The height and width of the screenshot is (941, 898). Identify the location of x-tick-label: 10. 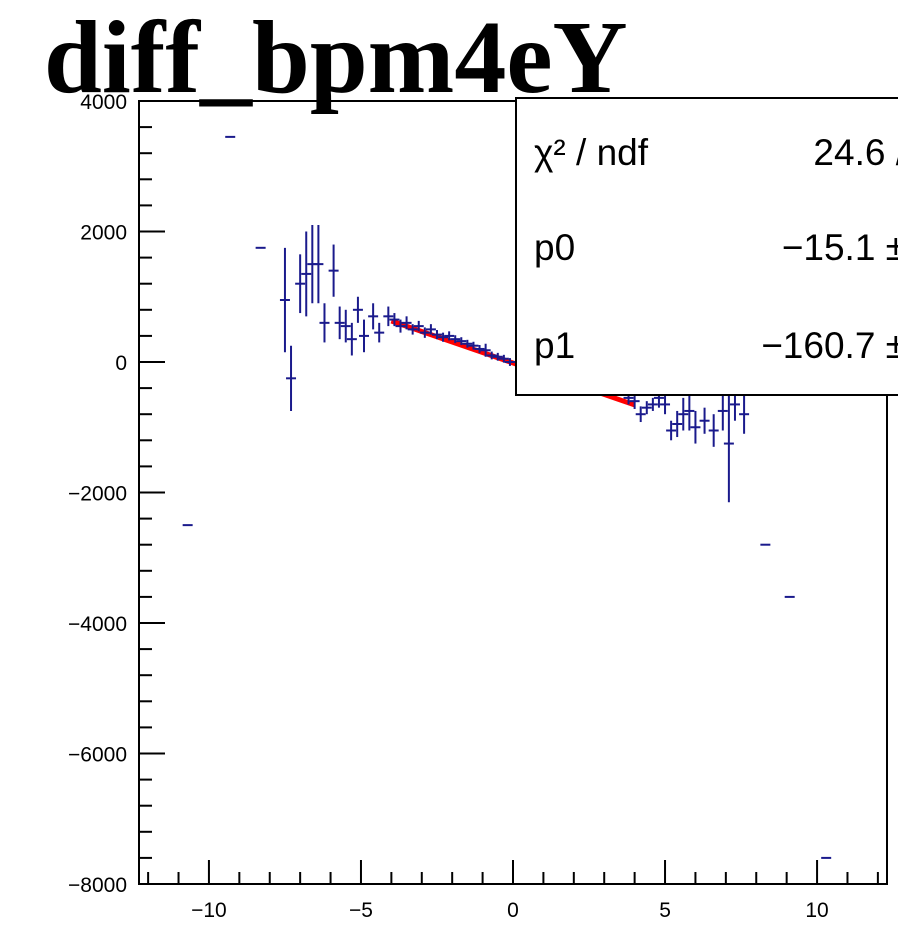
(816, 910).